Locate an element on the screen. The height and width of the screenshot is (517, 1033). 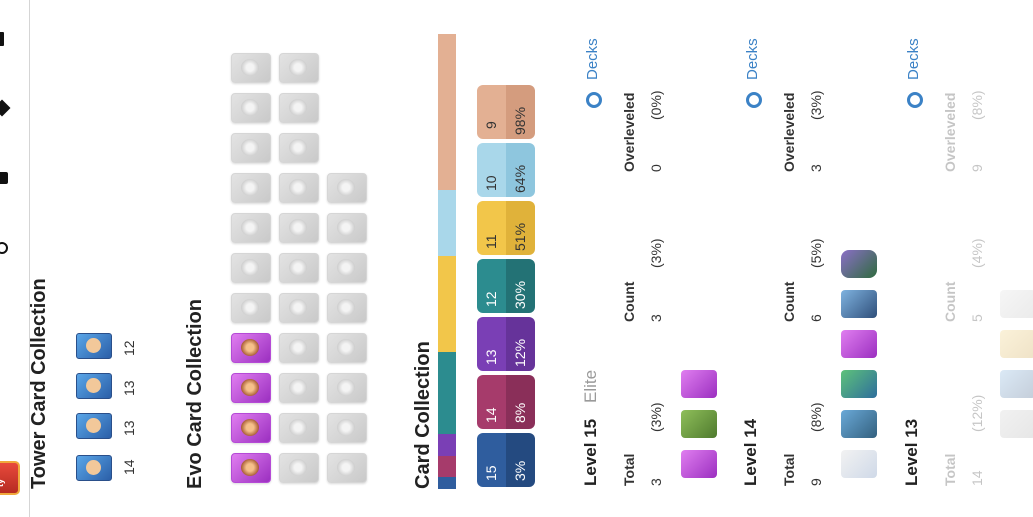
count-percent: (4%) is located at coordinates (977, 253).